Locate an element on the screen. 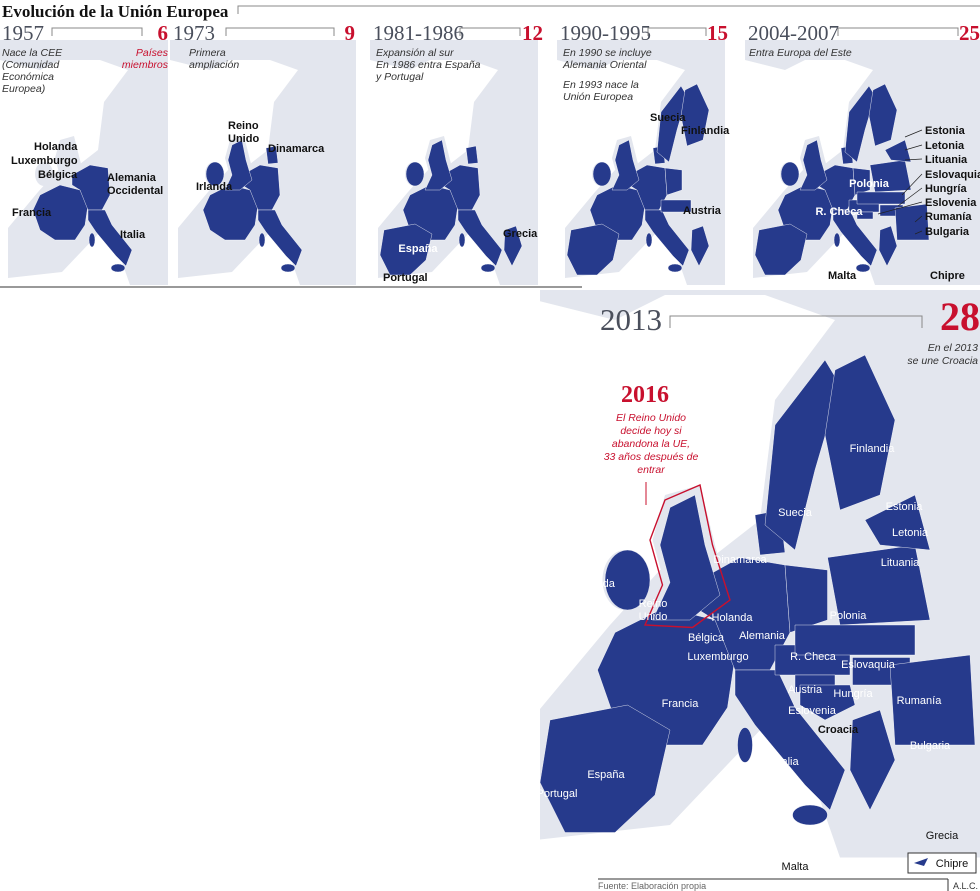 This screenshot has width=980, height=891. note: Económica is located at coordinates (28, 77).